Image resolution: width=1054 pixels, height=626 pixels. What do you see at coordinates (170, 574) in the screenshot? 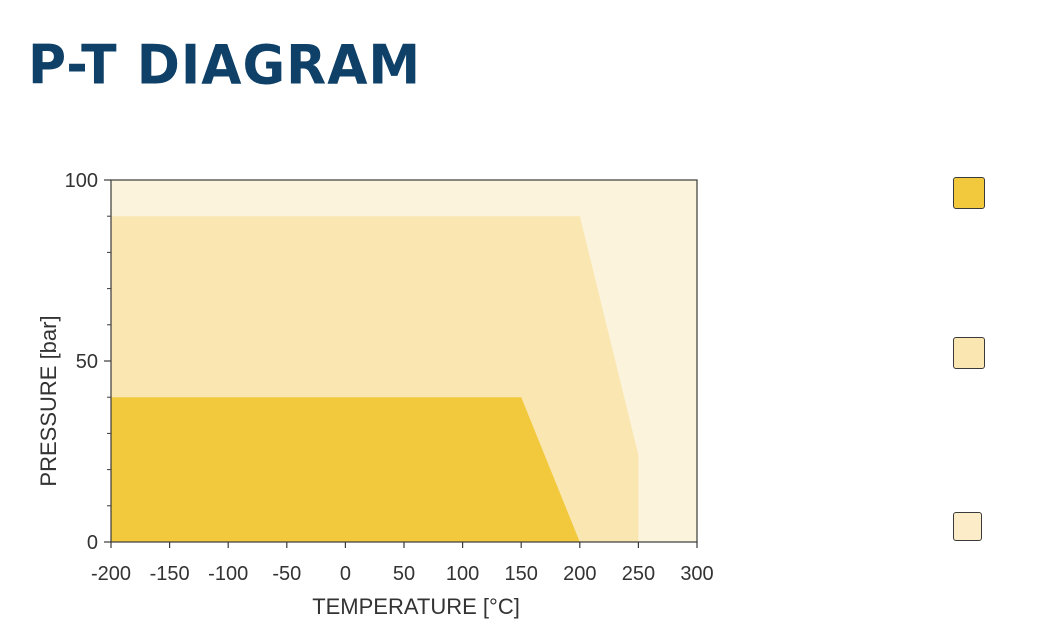
I see `x-tick-label: -150` at bounding box center [170, 574].